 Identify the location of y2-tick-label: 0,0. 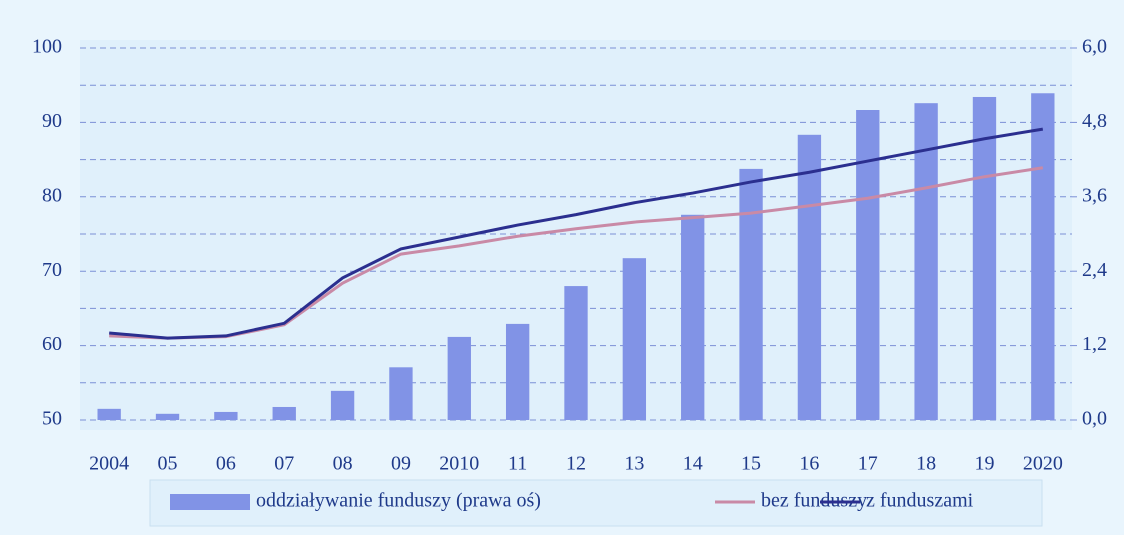
(1094, 419).